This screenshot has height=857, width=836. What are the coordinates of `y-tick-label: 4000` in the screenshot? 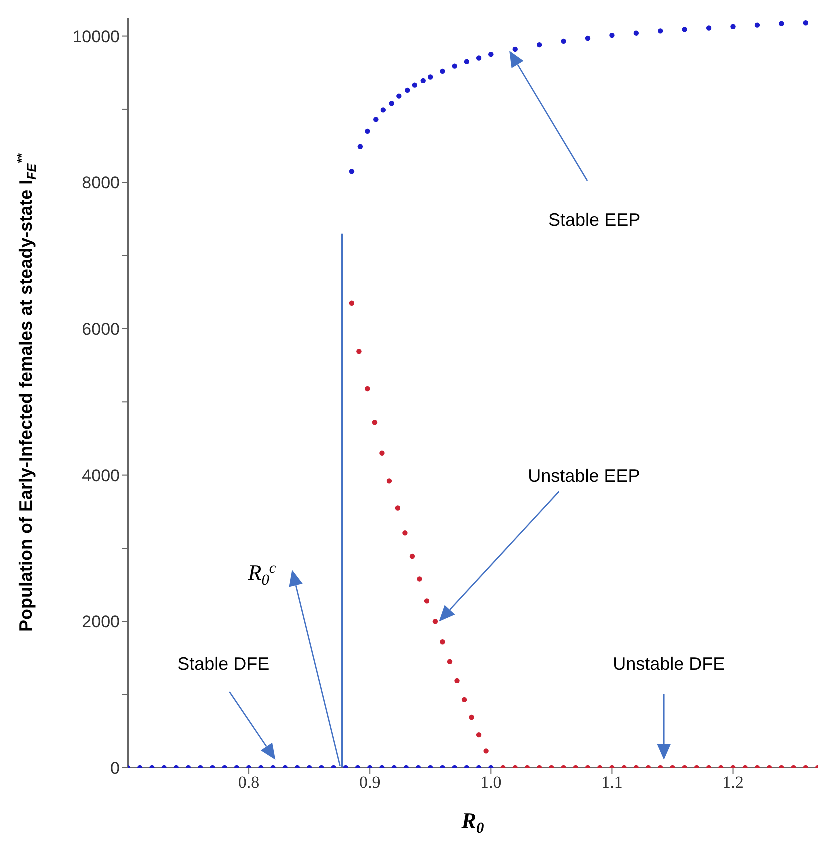 It's located at (101, 476).